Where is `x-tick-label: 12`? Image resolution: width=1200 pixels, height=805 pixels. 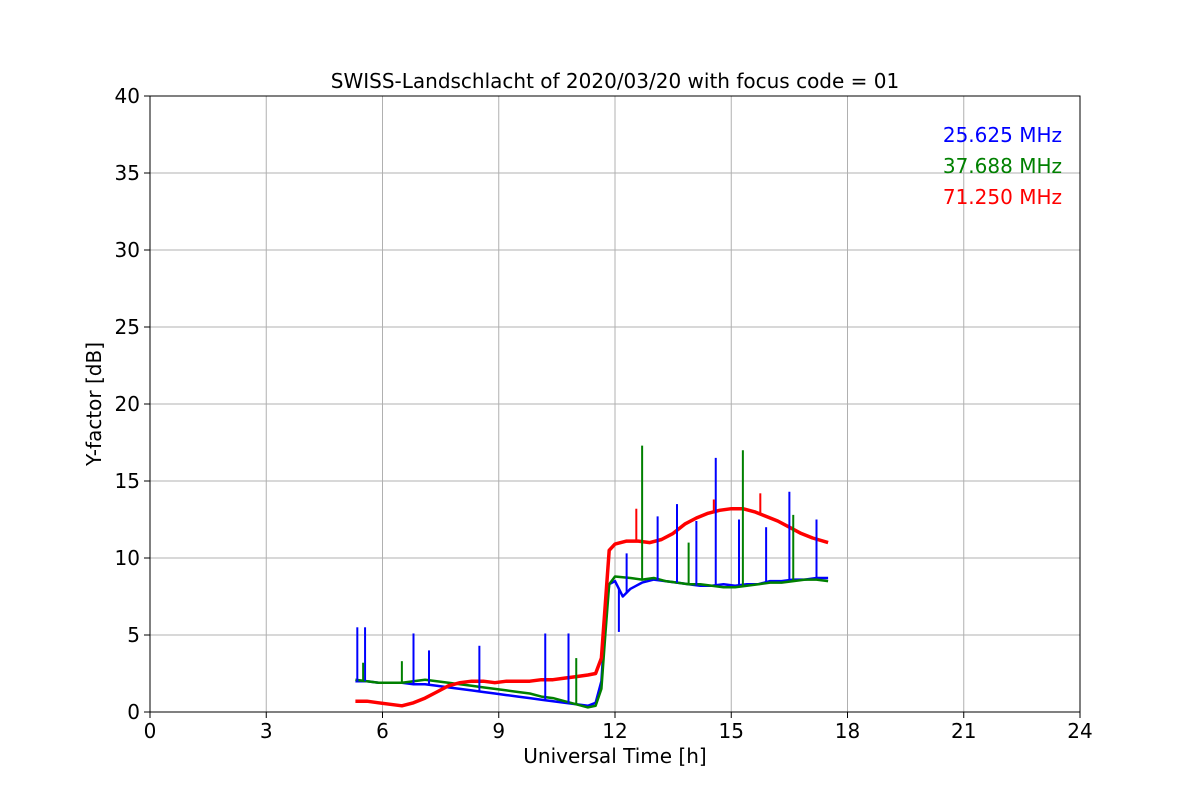 x-tick-label: 12 is located at coordinates (614, 731).